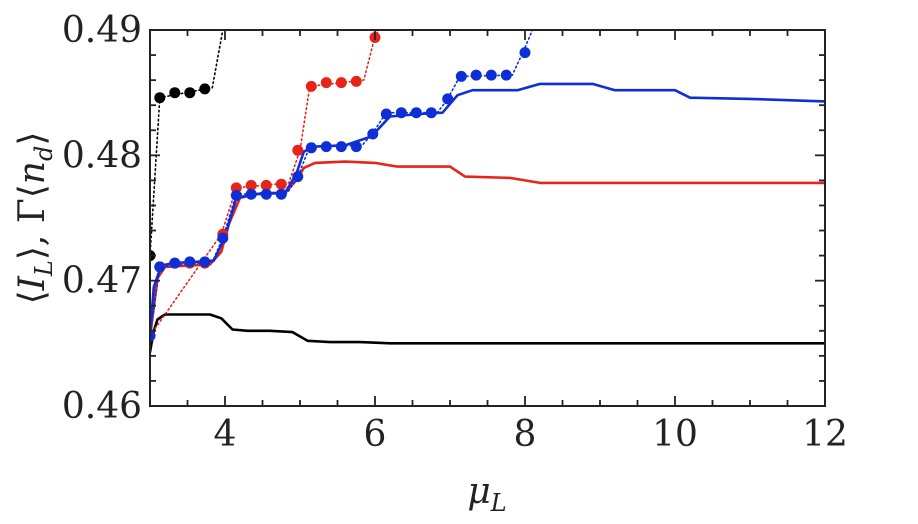  I want to click on x-tick-label: 8, so click(525, 434).